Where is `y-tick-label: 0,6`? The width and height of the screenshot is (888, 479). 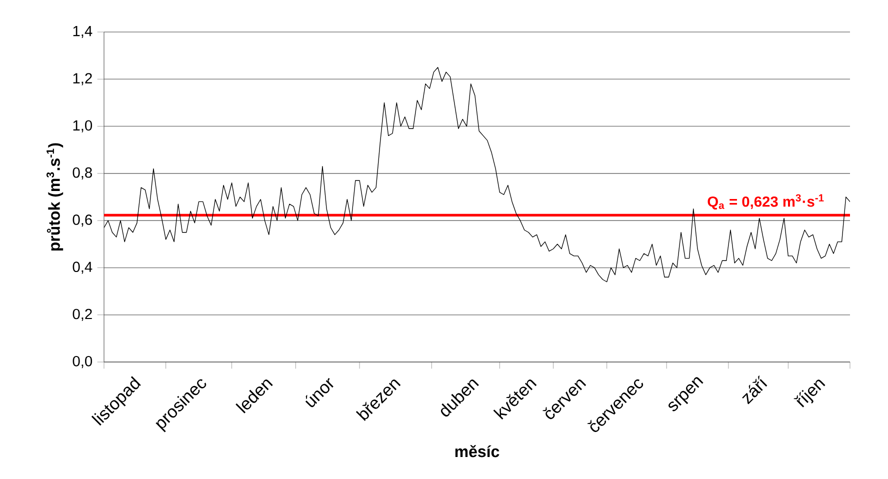 y-tick-label: 0,6 is located at coordinates (82, 220).